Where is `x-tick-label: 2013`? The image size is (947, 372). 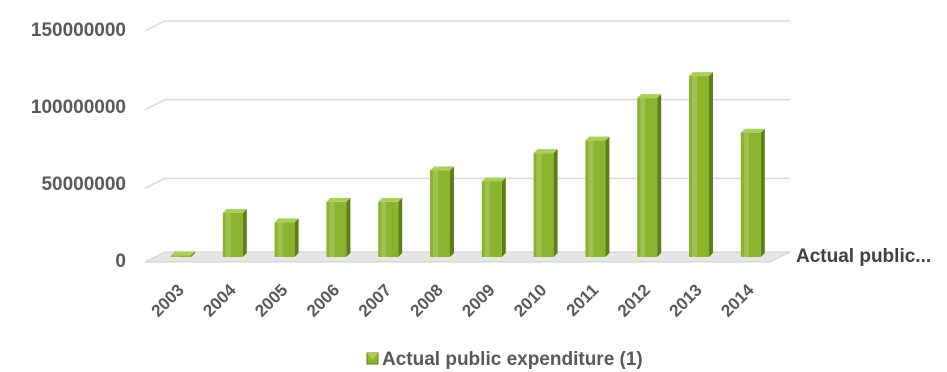 x-tick-label: 2013 is located at coordinates (686, 300).